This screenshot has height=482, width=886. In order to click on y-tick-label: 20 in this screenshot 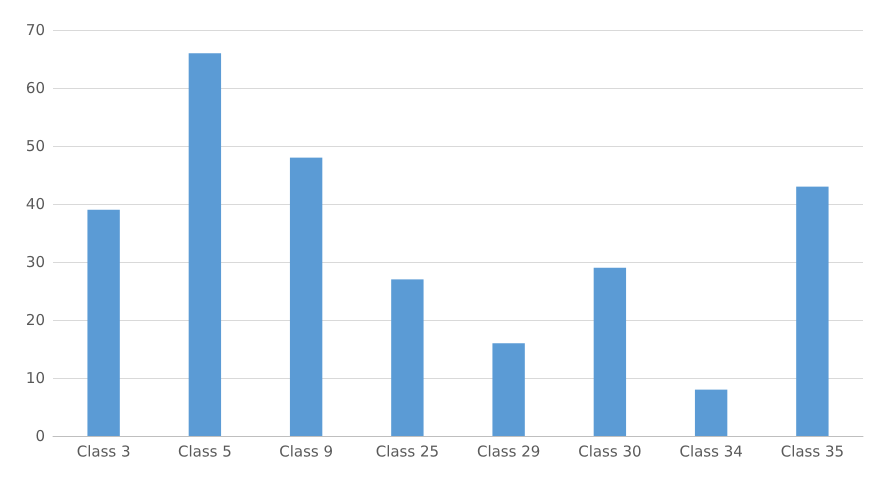, I will do `click(35, 320)`.